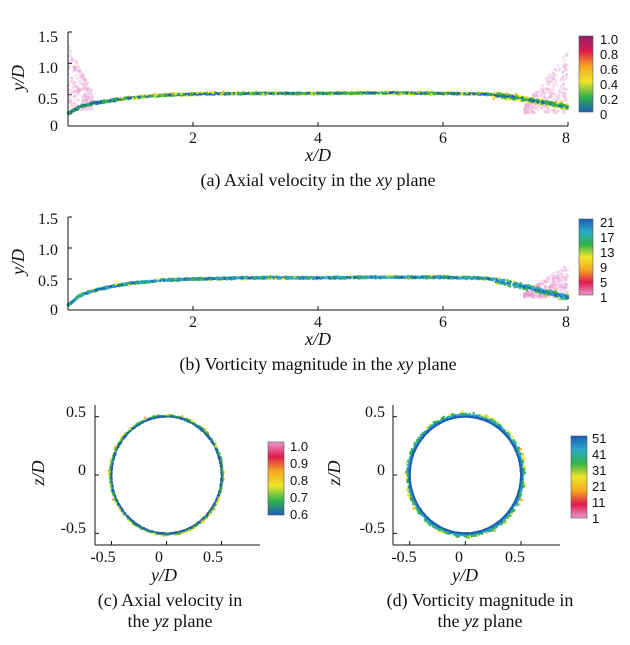 This screenshot has height=645, width=630. I want to click on panel-b-point-1984, so click(271, 279).